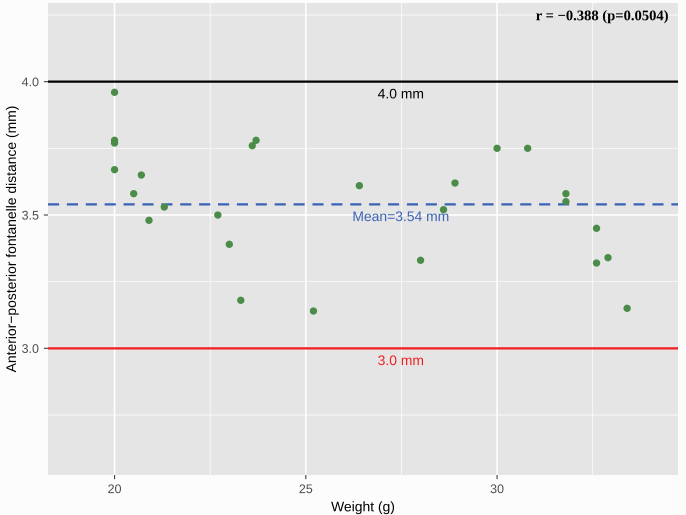  I want to click on annotation: r = −0.388 (p=0.0504), so click(602, 17).